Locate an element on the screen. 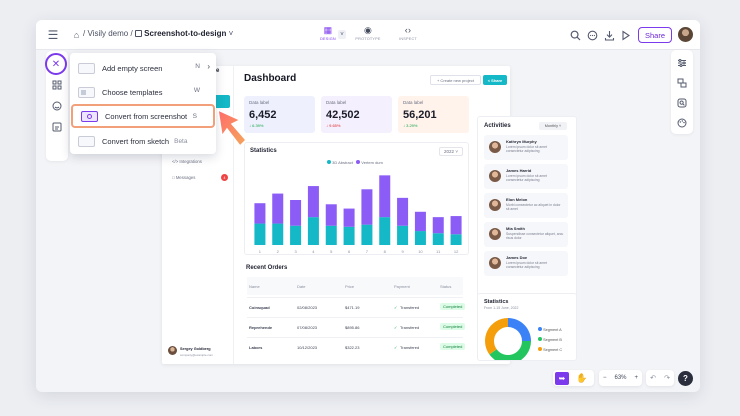 This screenshot has width=740, height=416. undo-icon: ↶ is located at coordinates (653, 378).